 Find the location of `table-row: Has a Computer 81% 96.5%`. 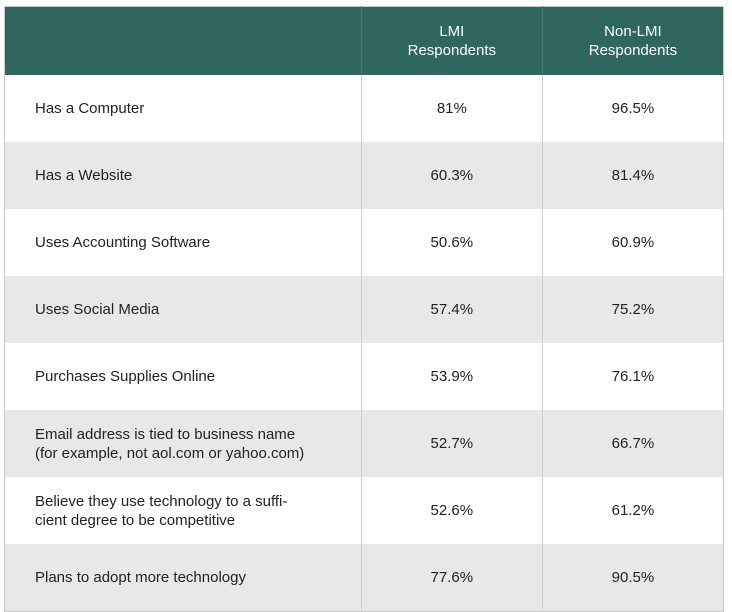

table-row: Has a Computer 81% 96.5% is located at coordinates (364, 108).